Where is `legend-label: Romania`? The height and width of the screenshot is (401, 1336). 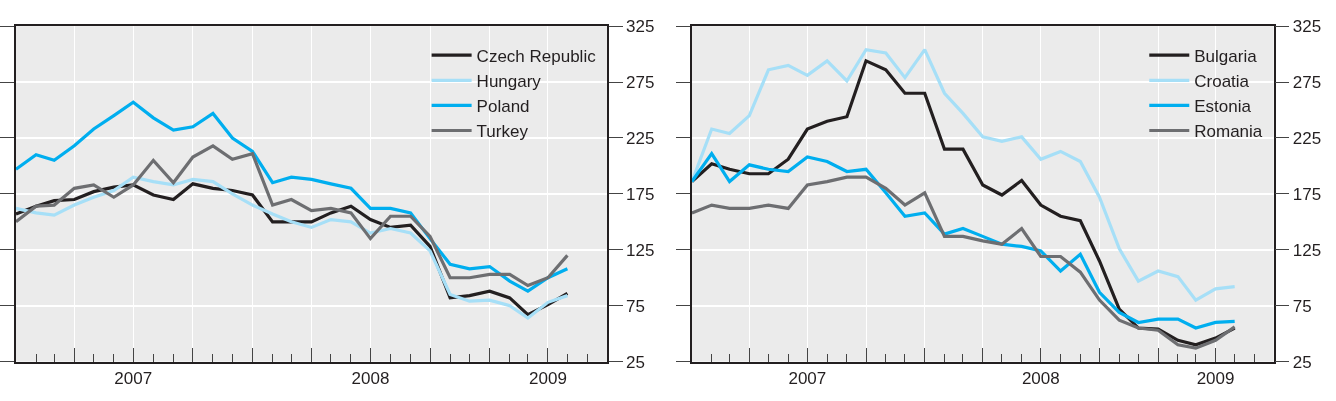 legend-label: Romania is located at coordinates (1228, 132).